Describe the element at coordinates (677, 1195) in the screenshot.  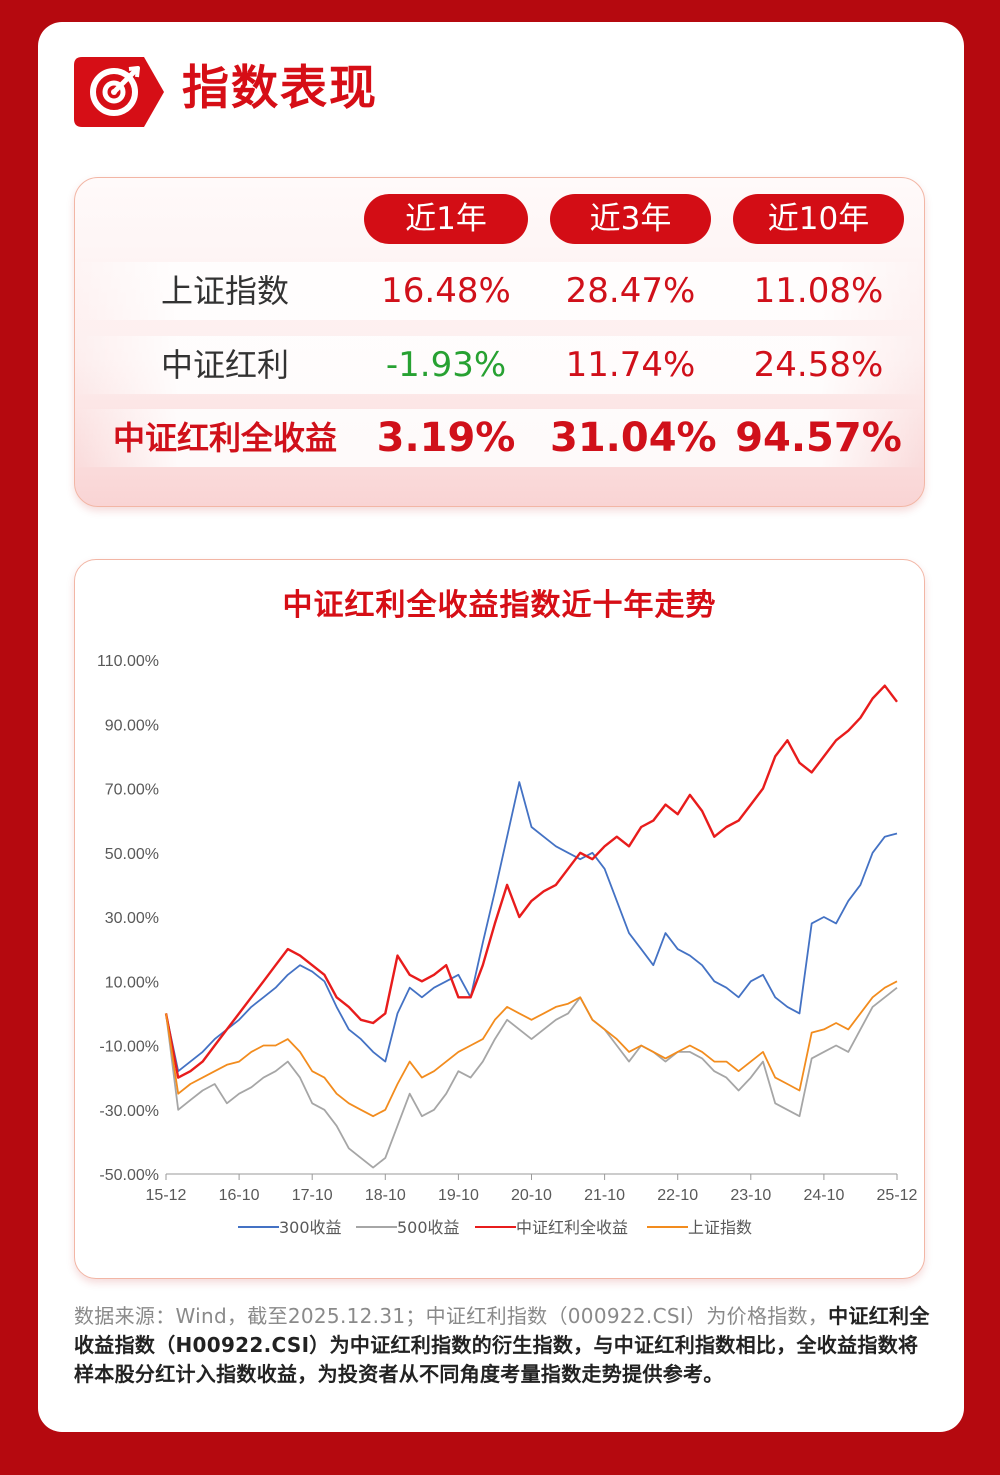
I see `x-tick-label: 22-10` at that location.